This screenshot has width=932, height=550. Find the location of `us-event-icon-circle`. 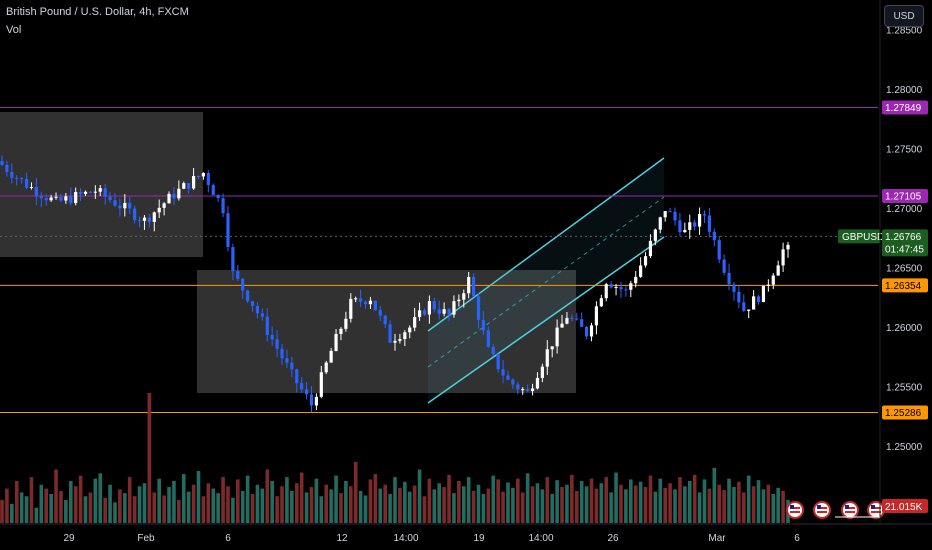

us-event-icon-circle is located at coordinates (795, 510).